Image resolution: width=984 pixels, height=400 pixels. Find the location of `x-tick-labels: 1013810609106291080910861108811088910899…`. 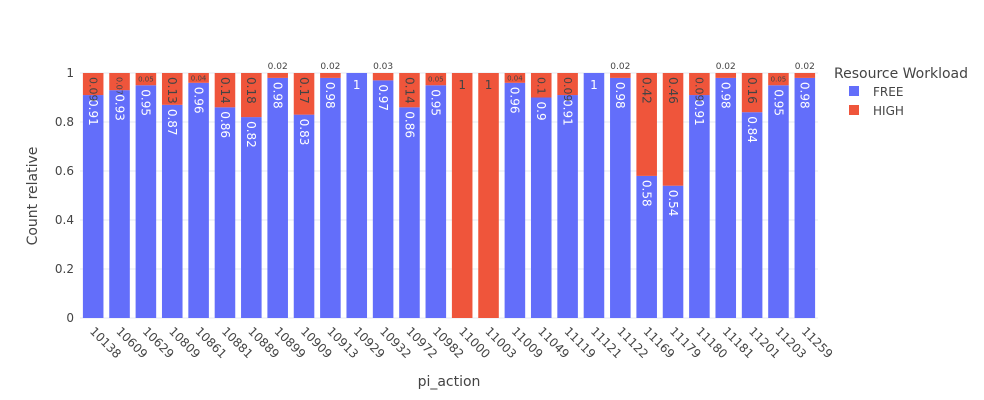

x-tick-labels: 1013810609106291080910861108811088910899… is located at coordinates (461, 342).